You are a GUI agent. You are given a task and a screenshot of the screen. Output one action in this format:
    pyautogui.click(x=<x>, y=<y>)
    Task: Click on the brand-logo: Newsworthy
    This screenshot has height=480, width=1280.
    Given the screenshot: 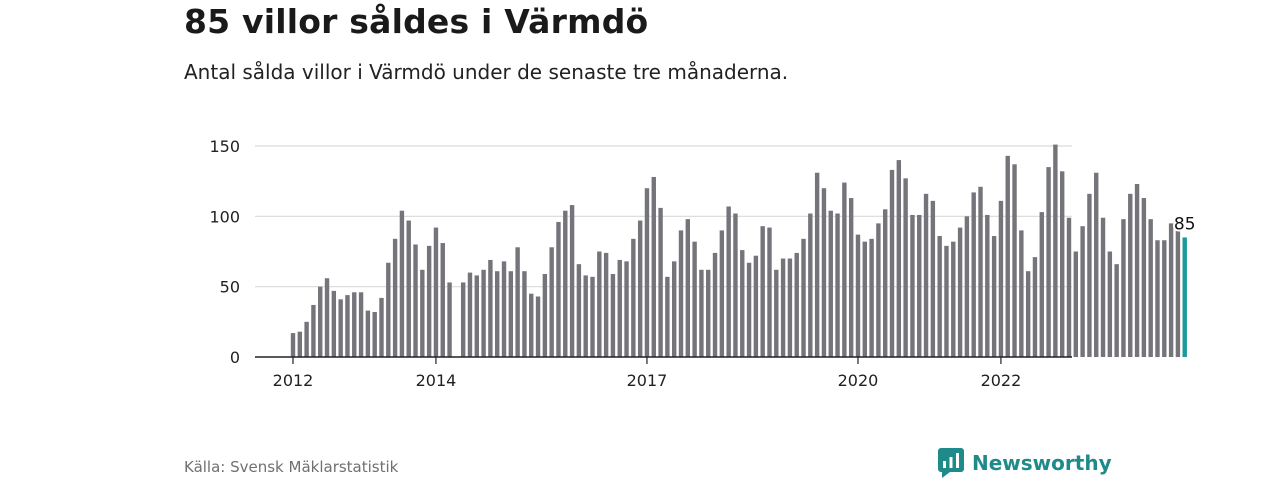 What is the action you would take?
    pyautogui.click(x=1025, y=463)
    